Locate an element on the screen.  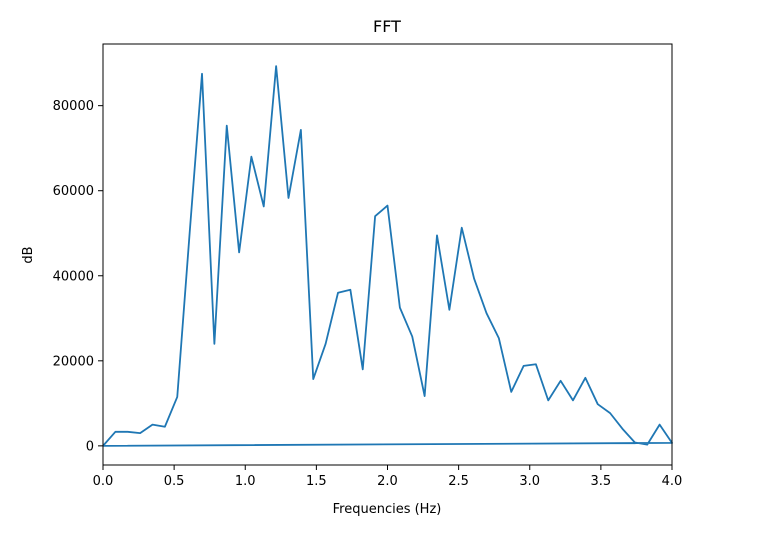
x-tick-label: 1.0 is located at coordinates (245, 481).